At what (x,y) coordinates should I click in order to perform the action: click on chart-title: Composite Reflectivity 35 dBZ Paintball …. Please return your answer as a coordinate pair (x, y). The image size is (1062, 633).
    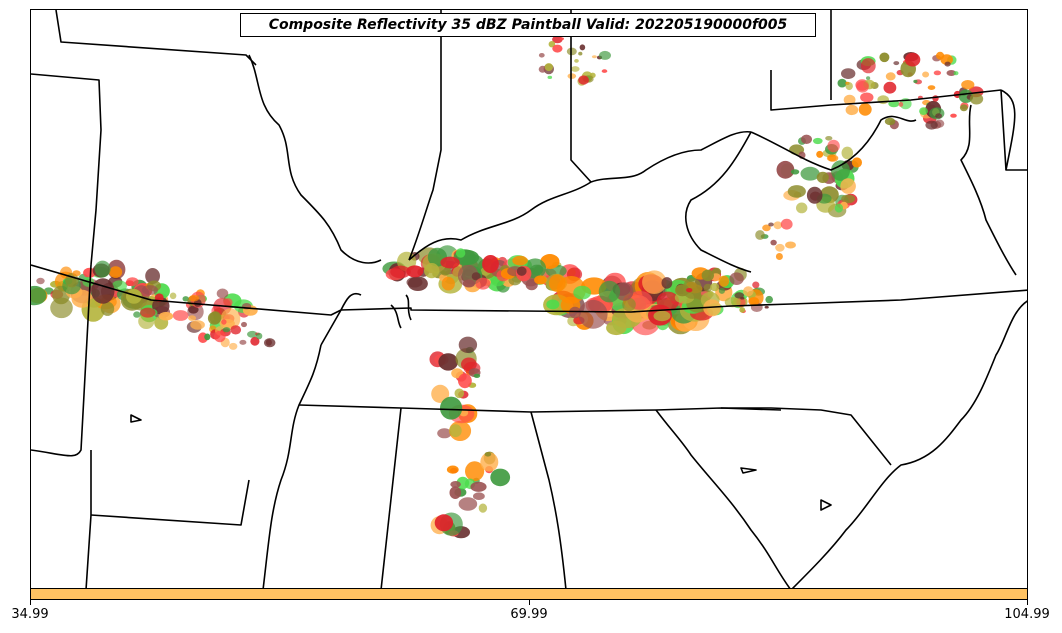
    Looking at the image, I should click on (528, 25).